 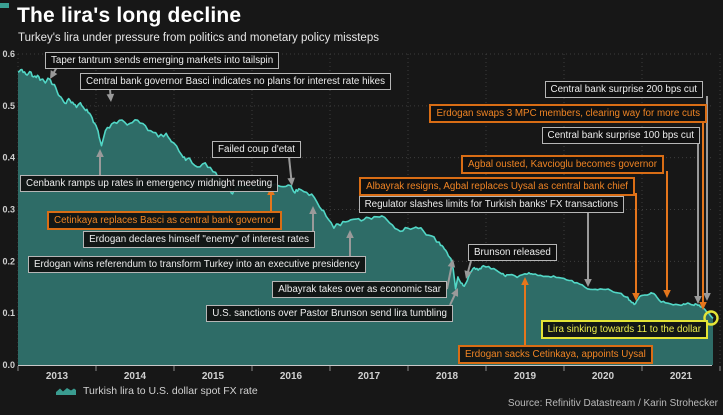 What do you see at coordinates (447, 376) in the screenshot?
I see `x-axis-label: 2018` at bounding box center [447, 376].